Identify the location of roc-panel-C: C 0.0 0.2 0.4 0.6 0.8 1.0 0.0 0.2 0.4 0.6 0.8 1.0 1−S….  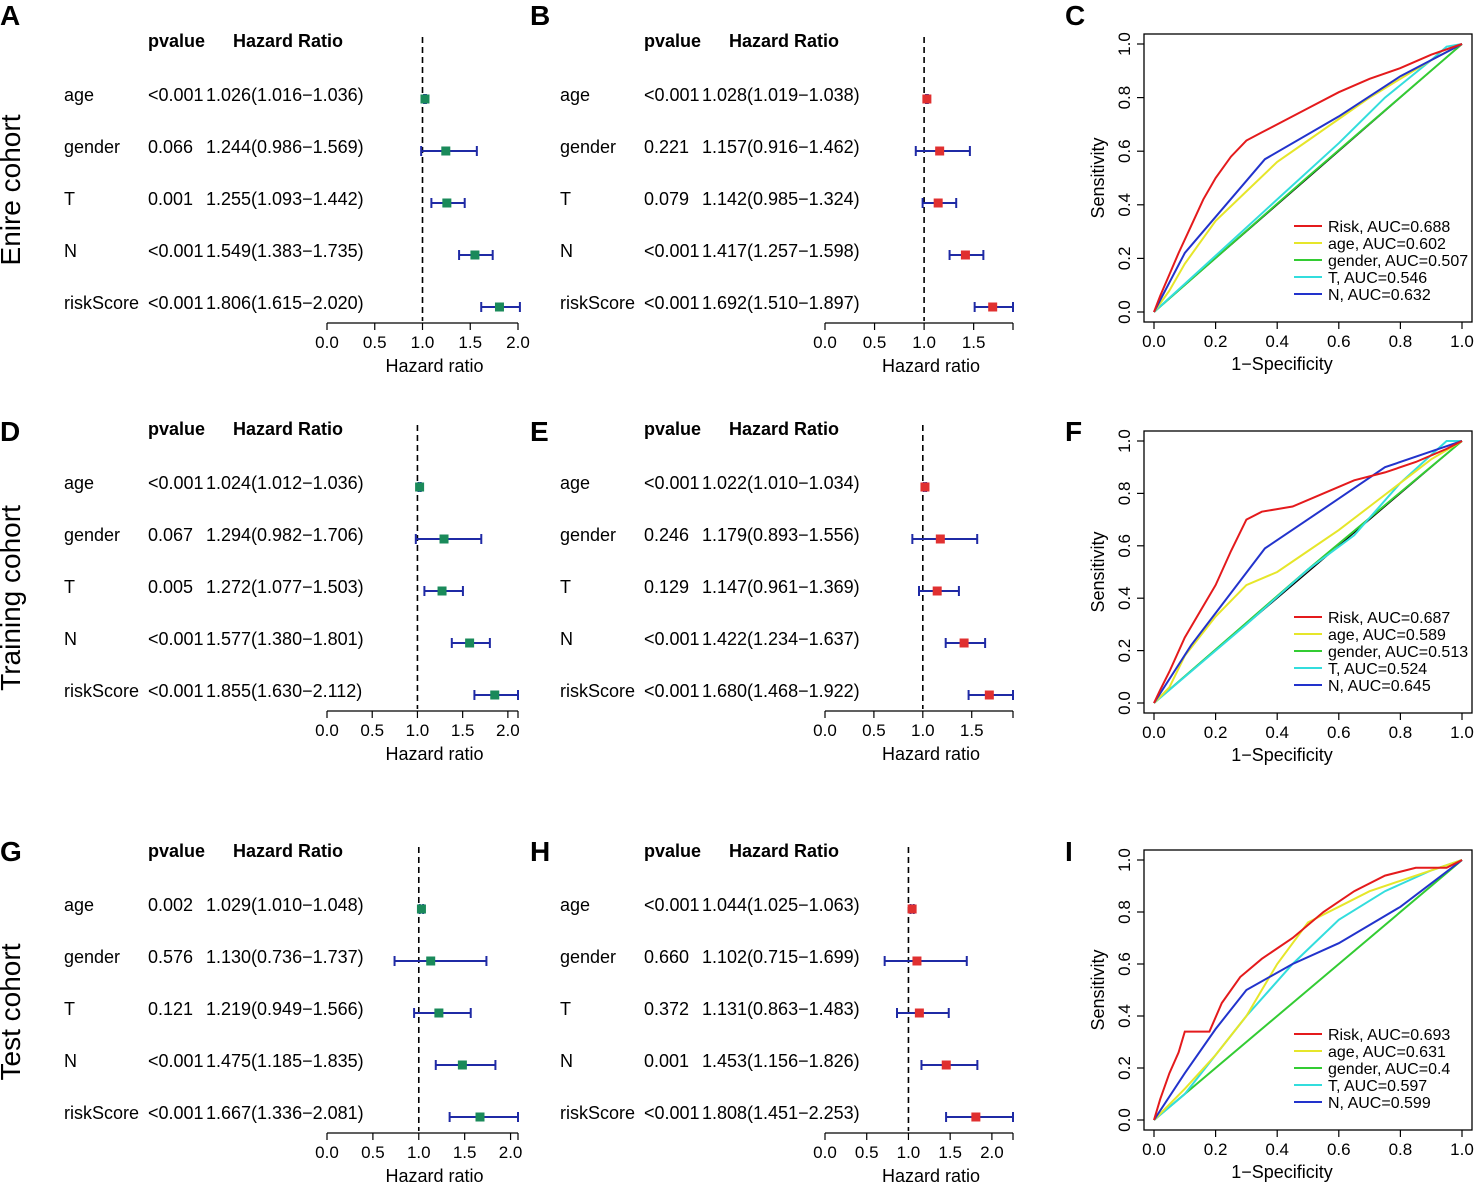
(1269, 187).